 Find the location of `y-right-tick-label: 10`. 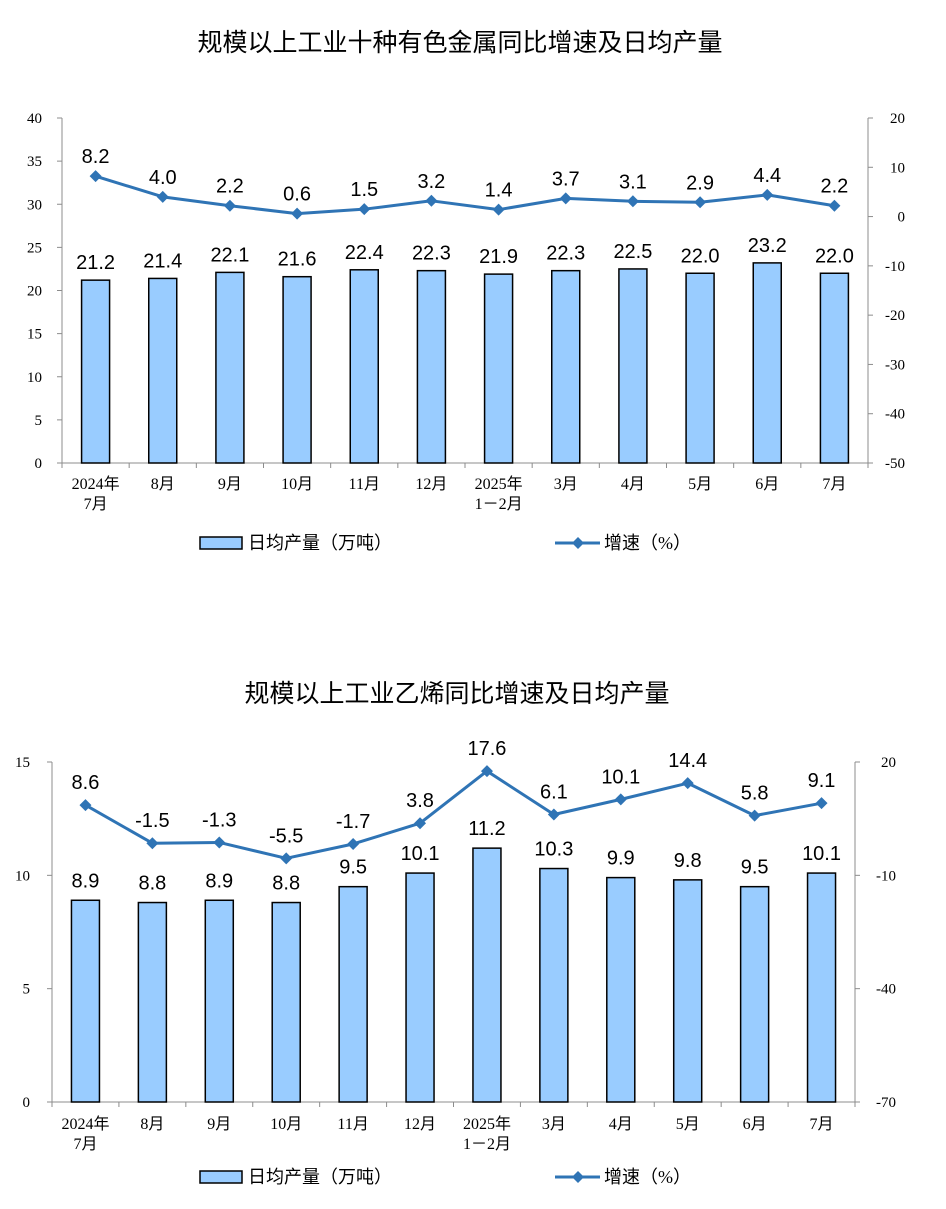

y-right-tick-label: 10 is located at coordinates (897, 168).